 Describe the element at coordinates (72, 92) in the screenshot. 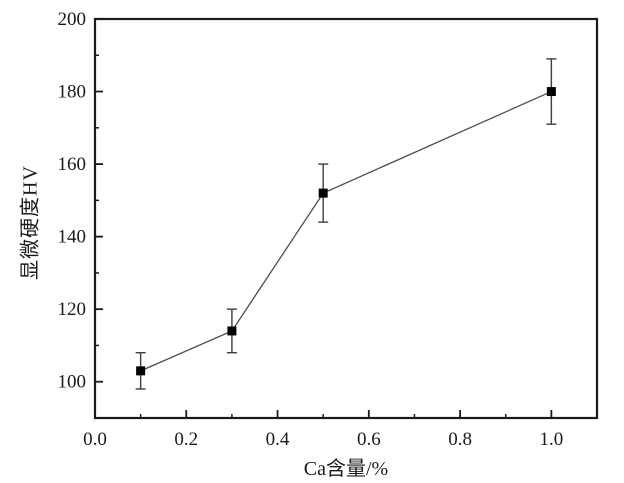

I see `y-tick-label: 180` at that location.